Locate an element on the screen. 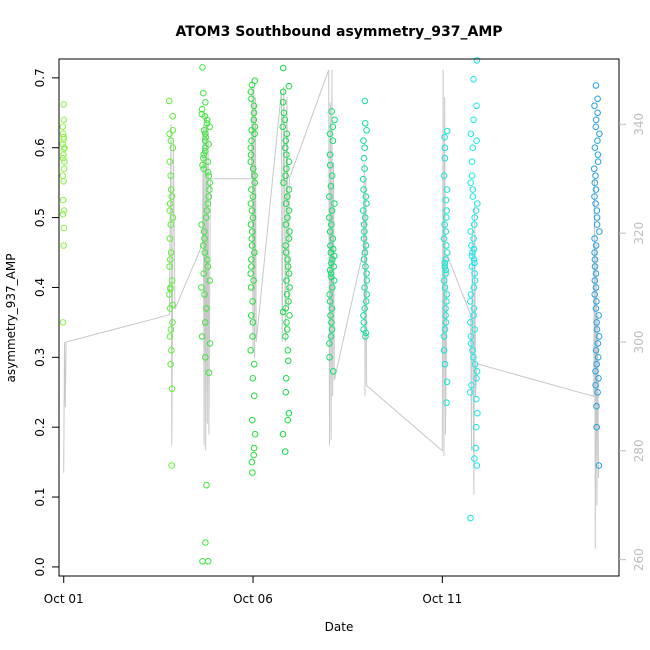 Image resolution: width=650 pixels, height=650 pixels. y2-tick-label: 260 is located at coordinates (639, 559).